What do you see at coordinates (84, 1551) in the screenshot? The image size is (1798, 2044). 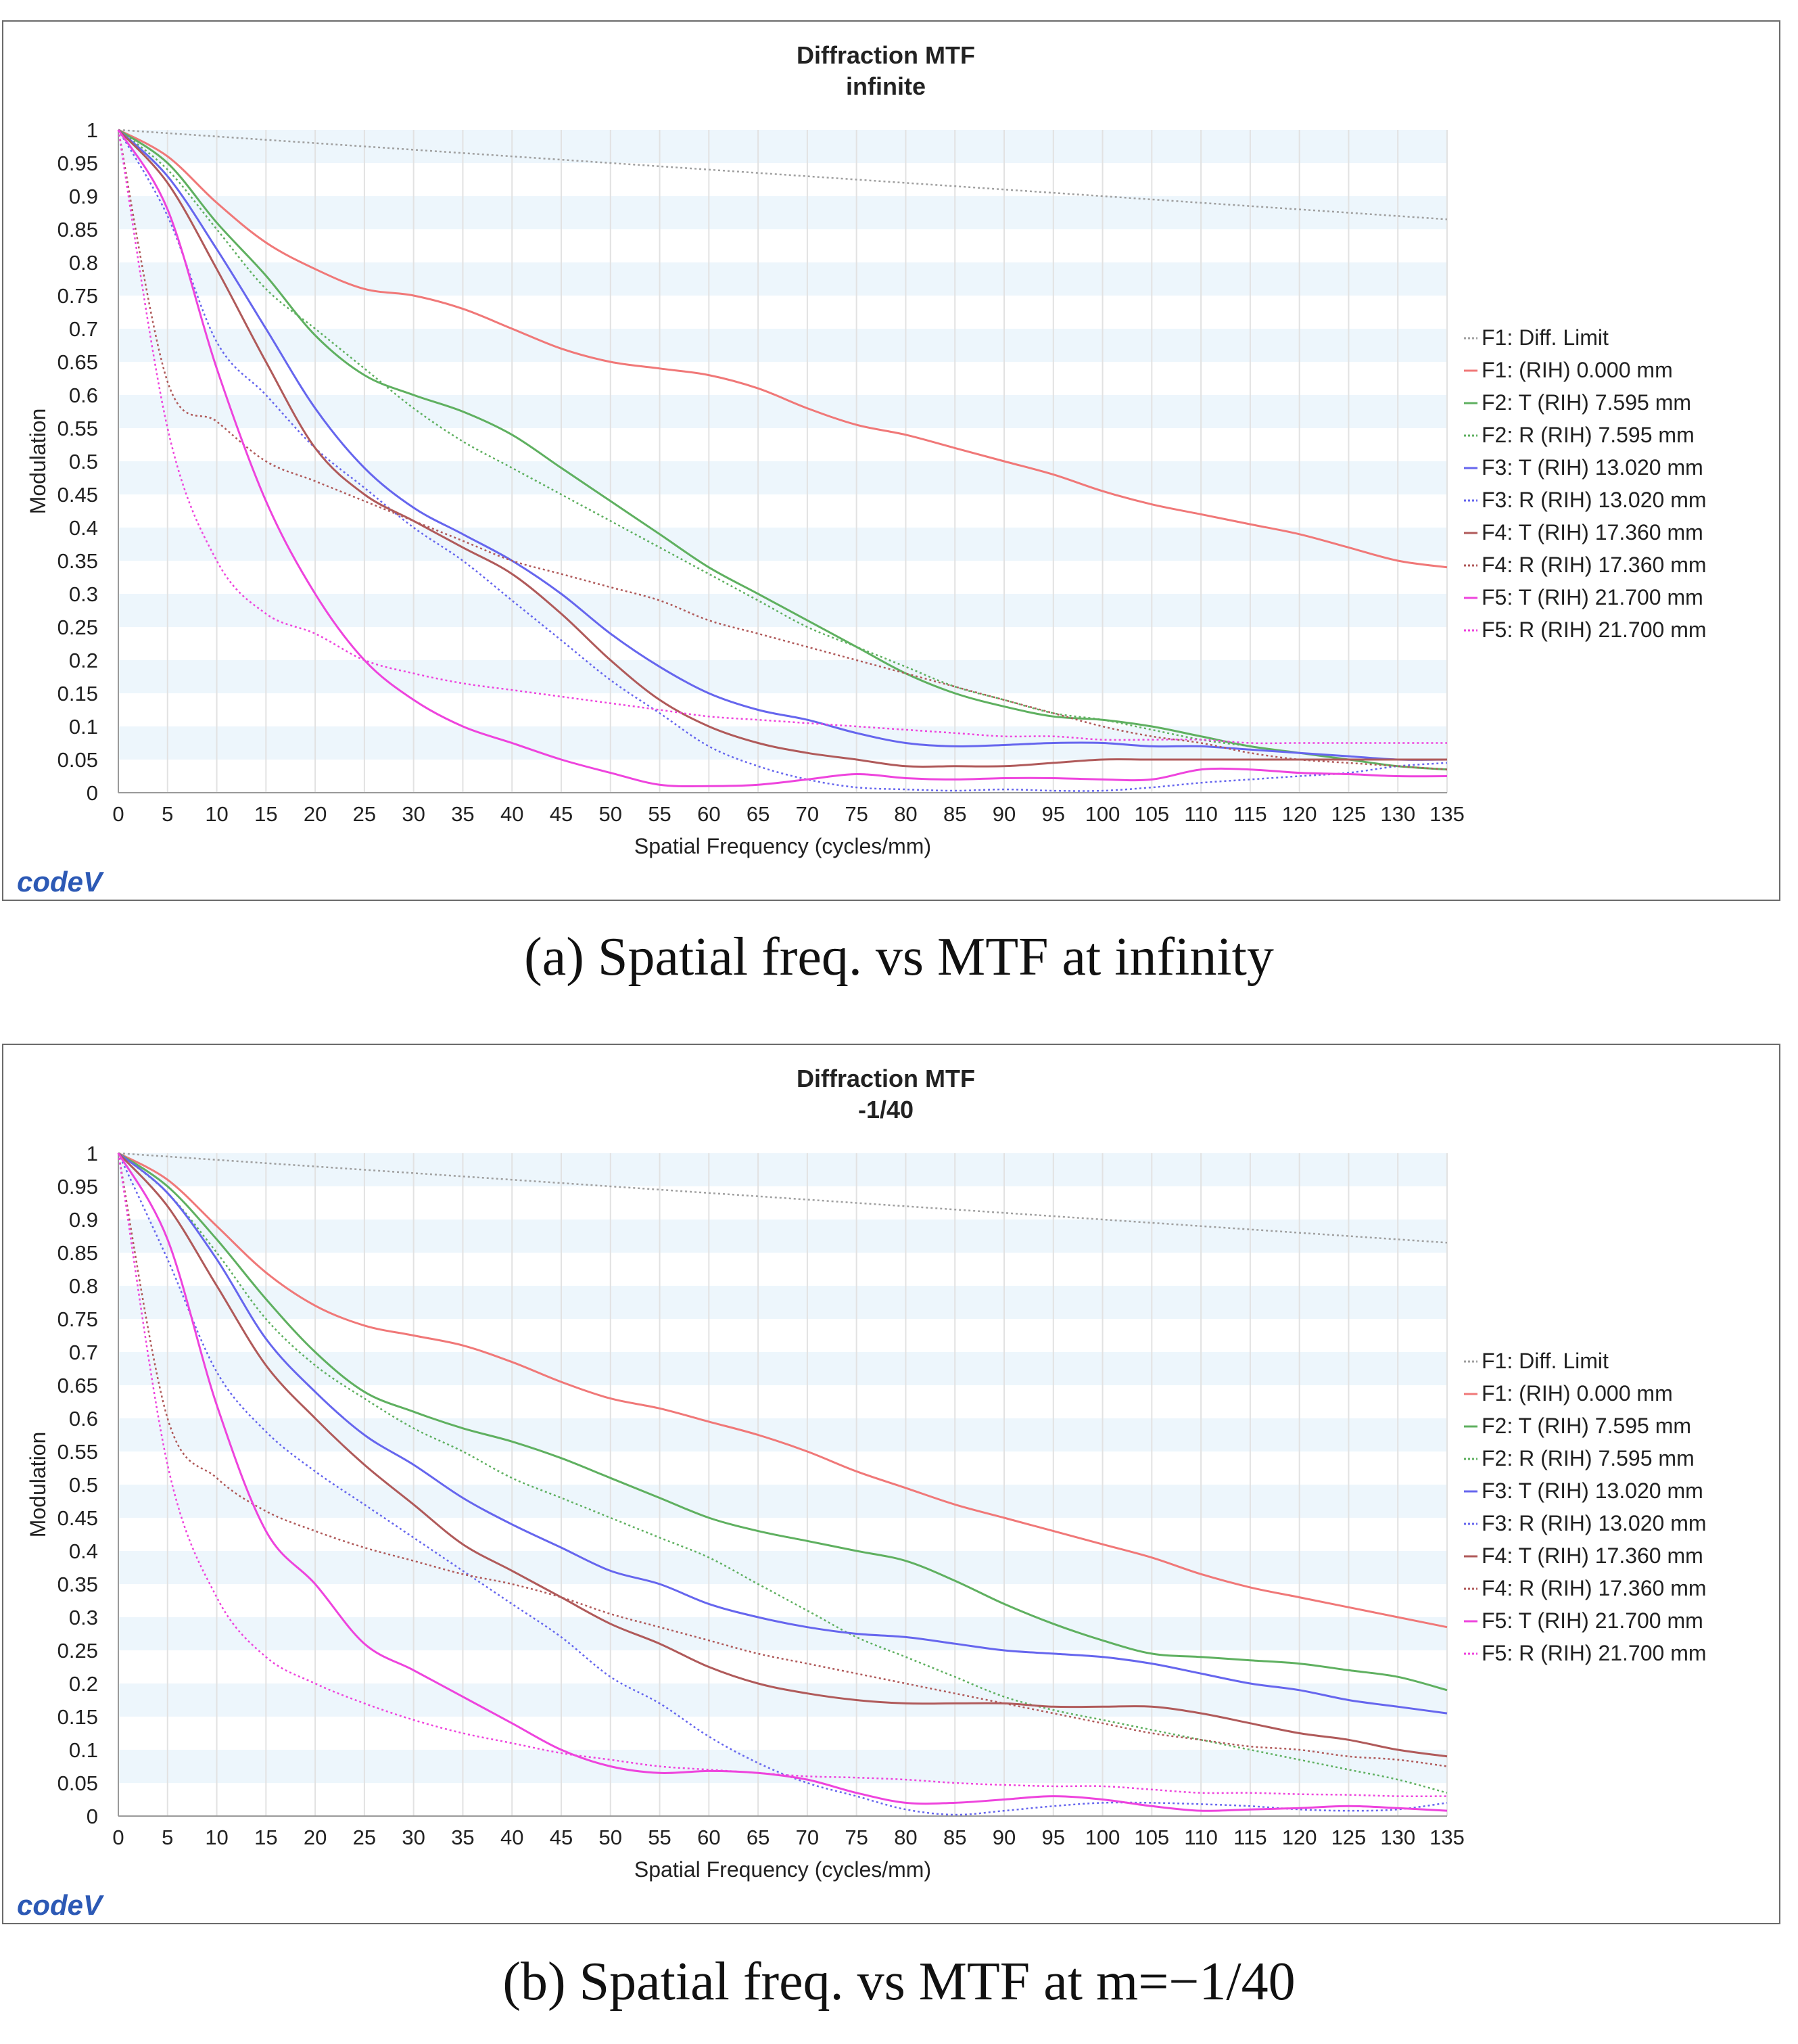 I see `y-tick-label: 0.4` at bounding box center [84, 1551].